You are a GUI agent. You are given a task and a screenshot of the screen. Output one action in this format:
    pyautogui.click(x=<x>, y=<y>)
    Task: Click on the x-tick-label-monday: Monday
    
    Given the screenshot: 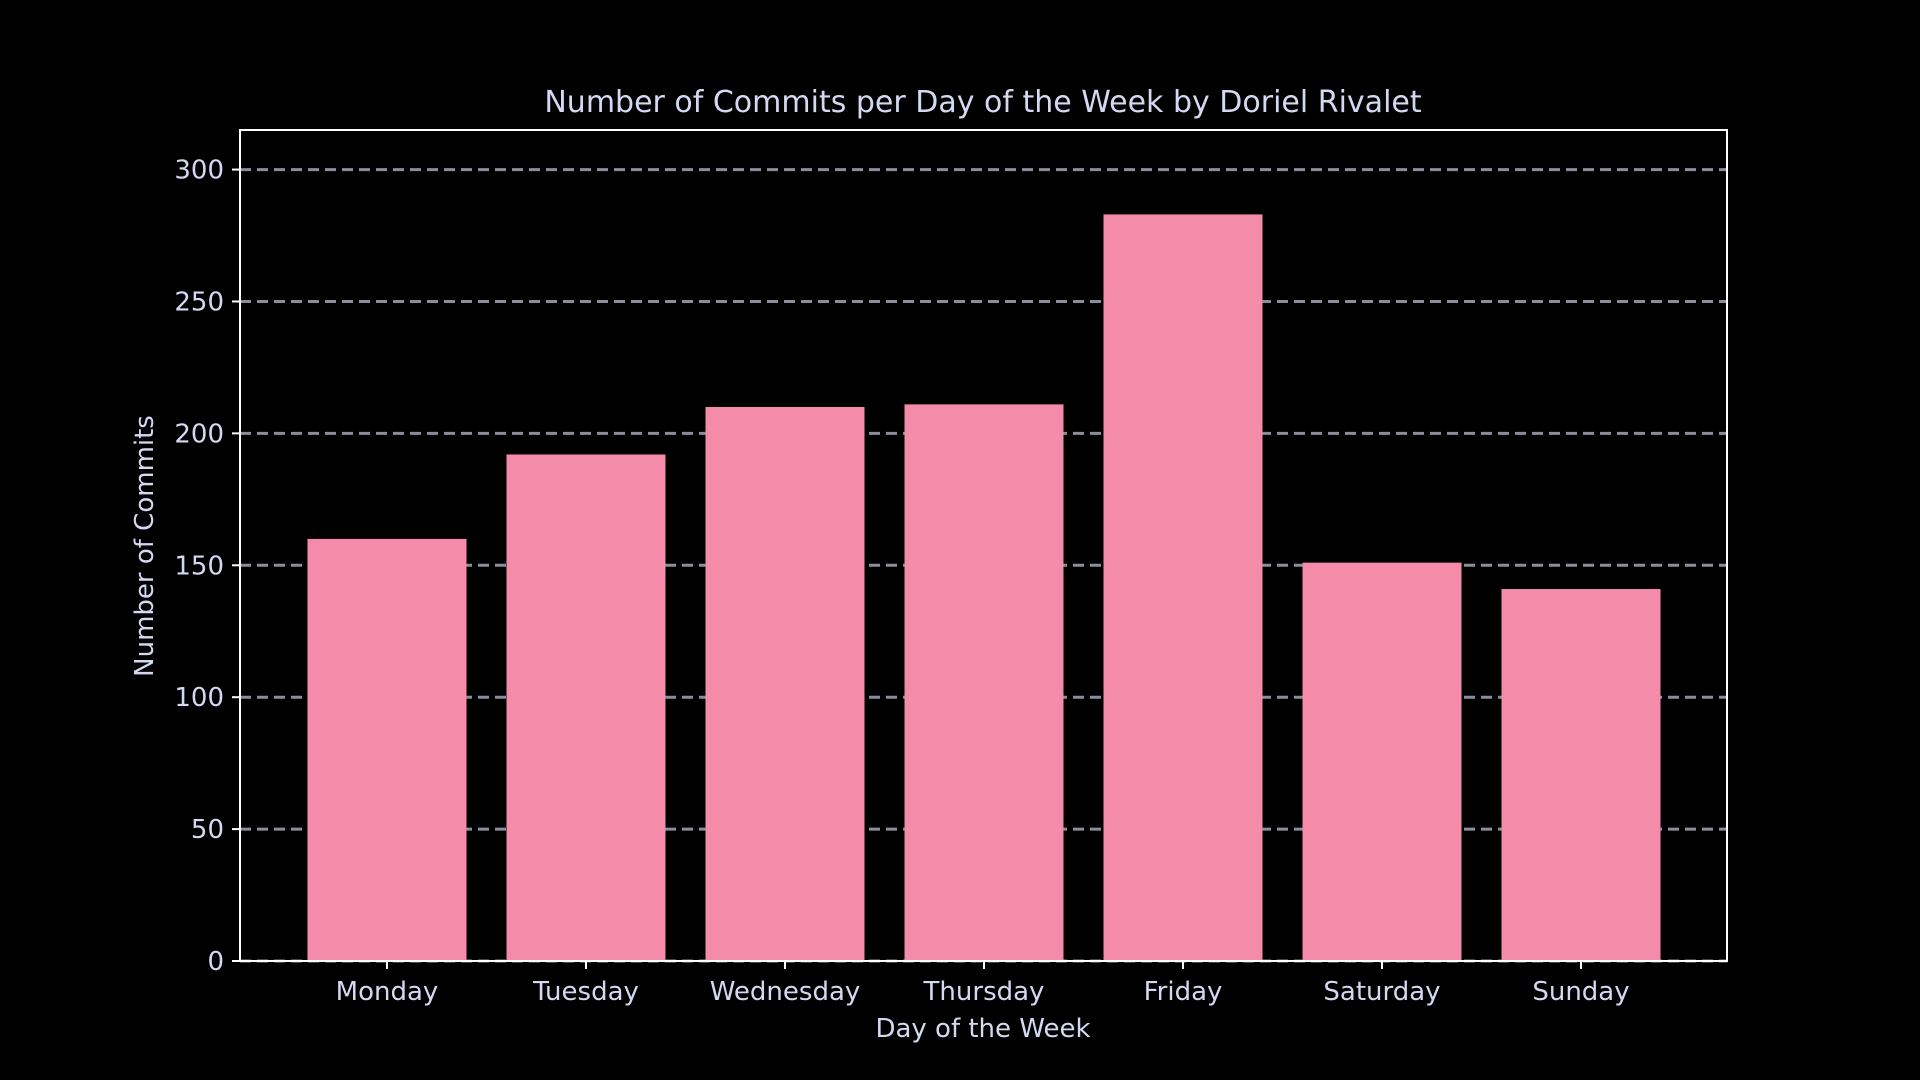 What is the action you would take?
    pyautogui.click(x=387, y=992)
    